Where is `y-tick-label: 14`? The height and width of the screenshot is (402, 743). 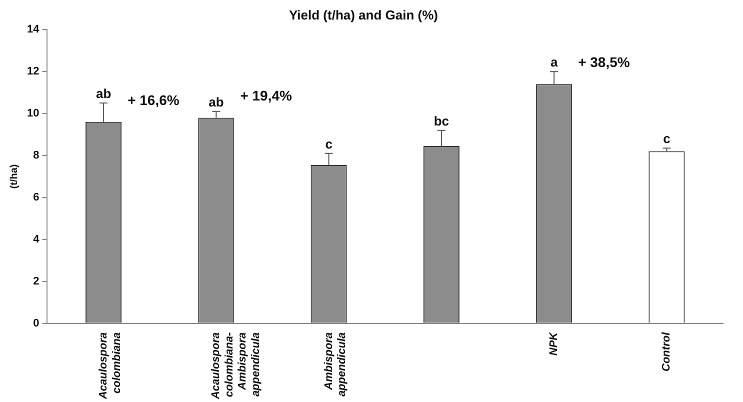 y-tick-label: 14 is located at coordinates (33, 30).